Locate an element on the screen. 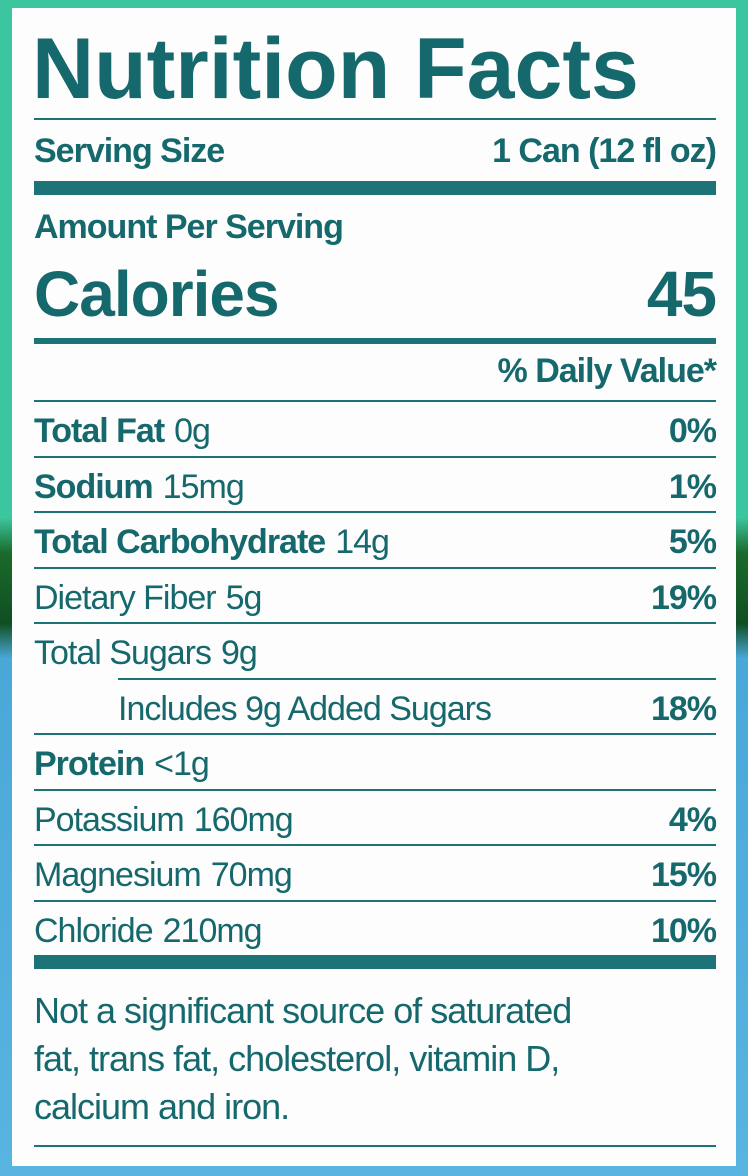 The height and width of the screenshot is (1176, 748). daily-value: 5% is located at coordinates (692, 542).